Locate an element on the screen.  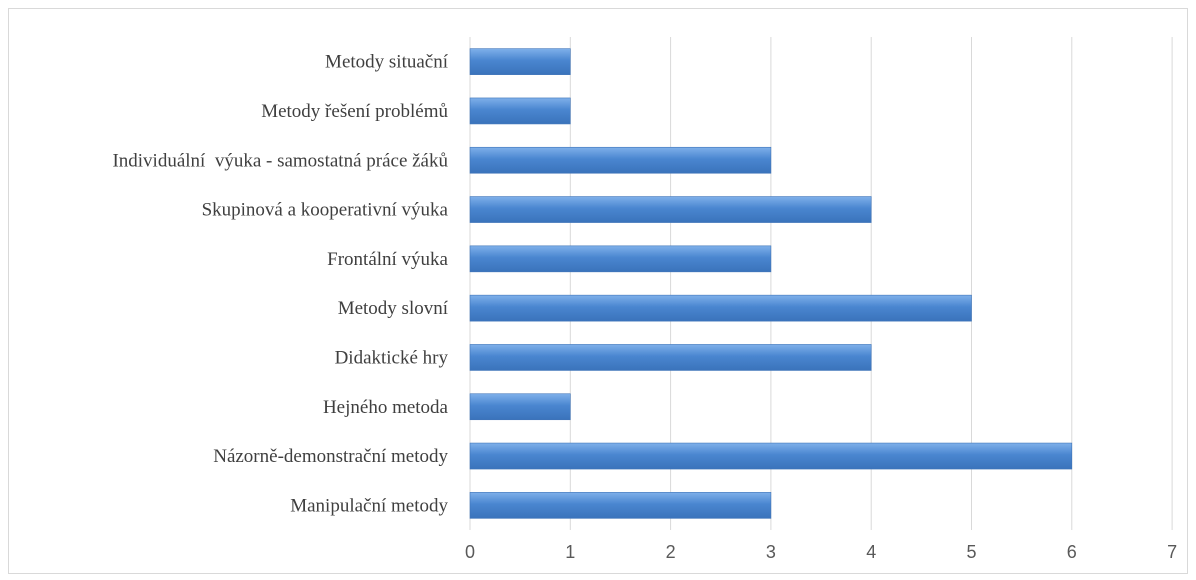
x-tick-label: 4 is located at coordinates (871, 552).